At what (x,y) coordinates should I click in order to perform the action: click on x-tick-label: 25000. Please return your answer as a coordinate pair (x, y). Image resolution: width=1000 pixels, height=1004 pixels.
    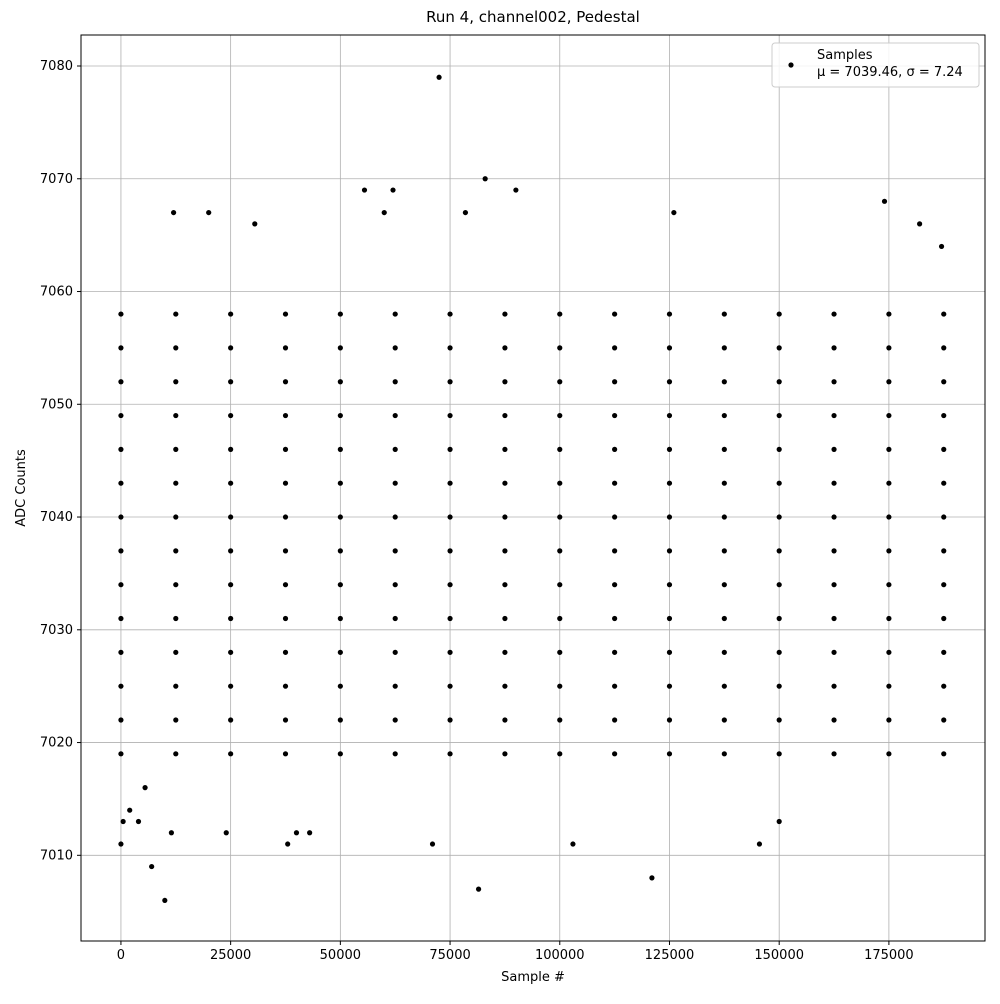
    Looking at the image, I should click on (230, 955).